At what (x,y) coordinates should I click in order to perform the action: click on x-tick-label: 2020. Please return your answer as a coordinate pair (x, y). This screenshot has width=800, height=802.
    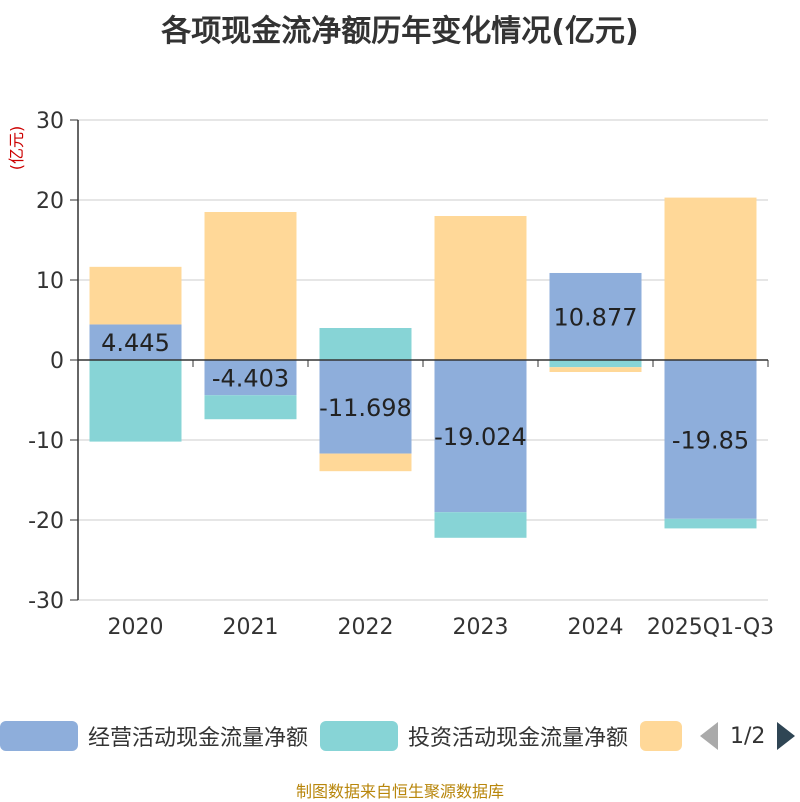
    Looking at the image, I should click on (136, 627).